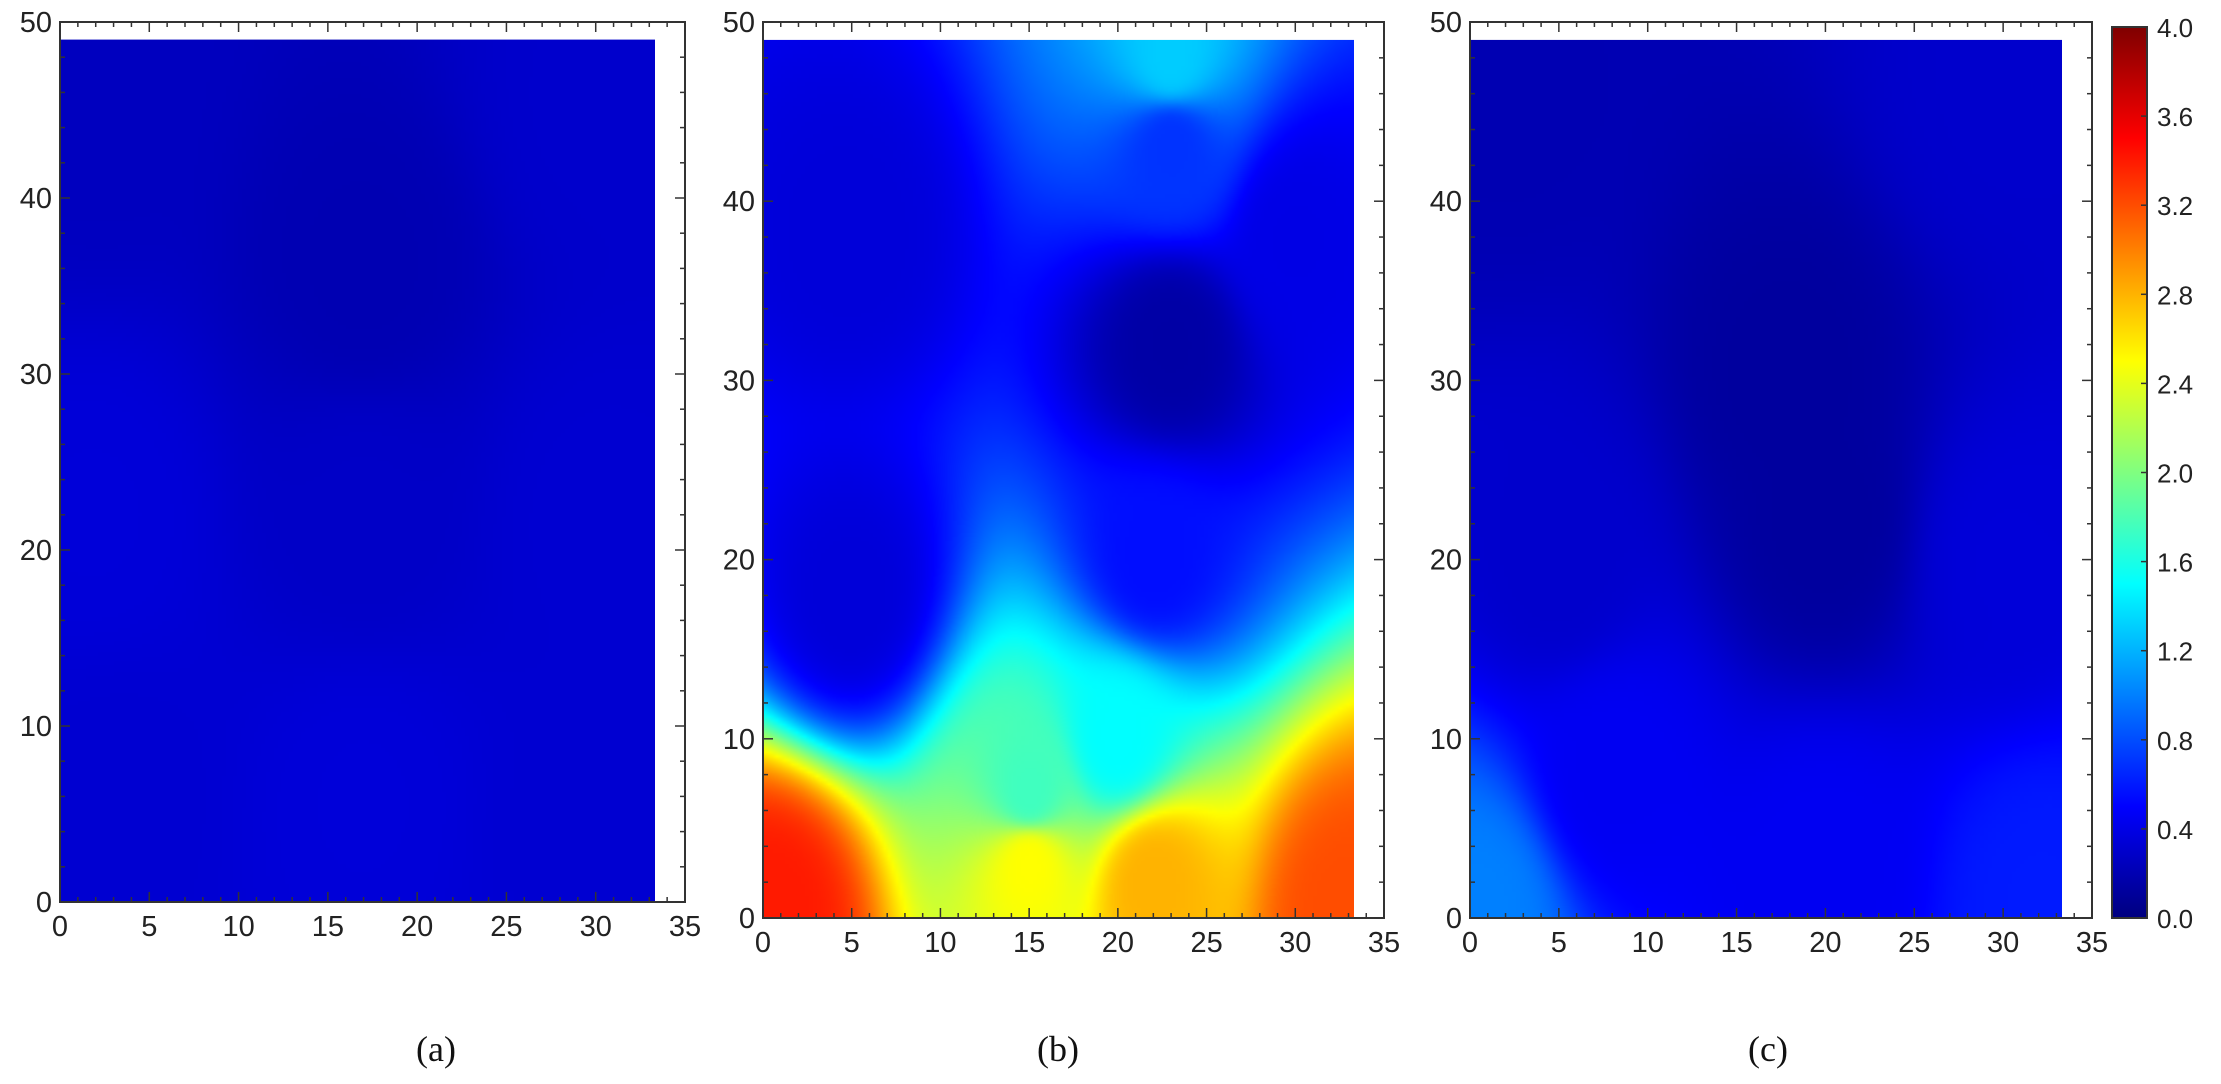 Image resolution: width=2221 pixels, height=1084 pixels. I want to click on panel-caption: (a), so click(436, 1049).